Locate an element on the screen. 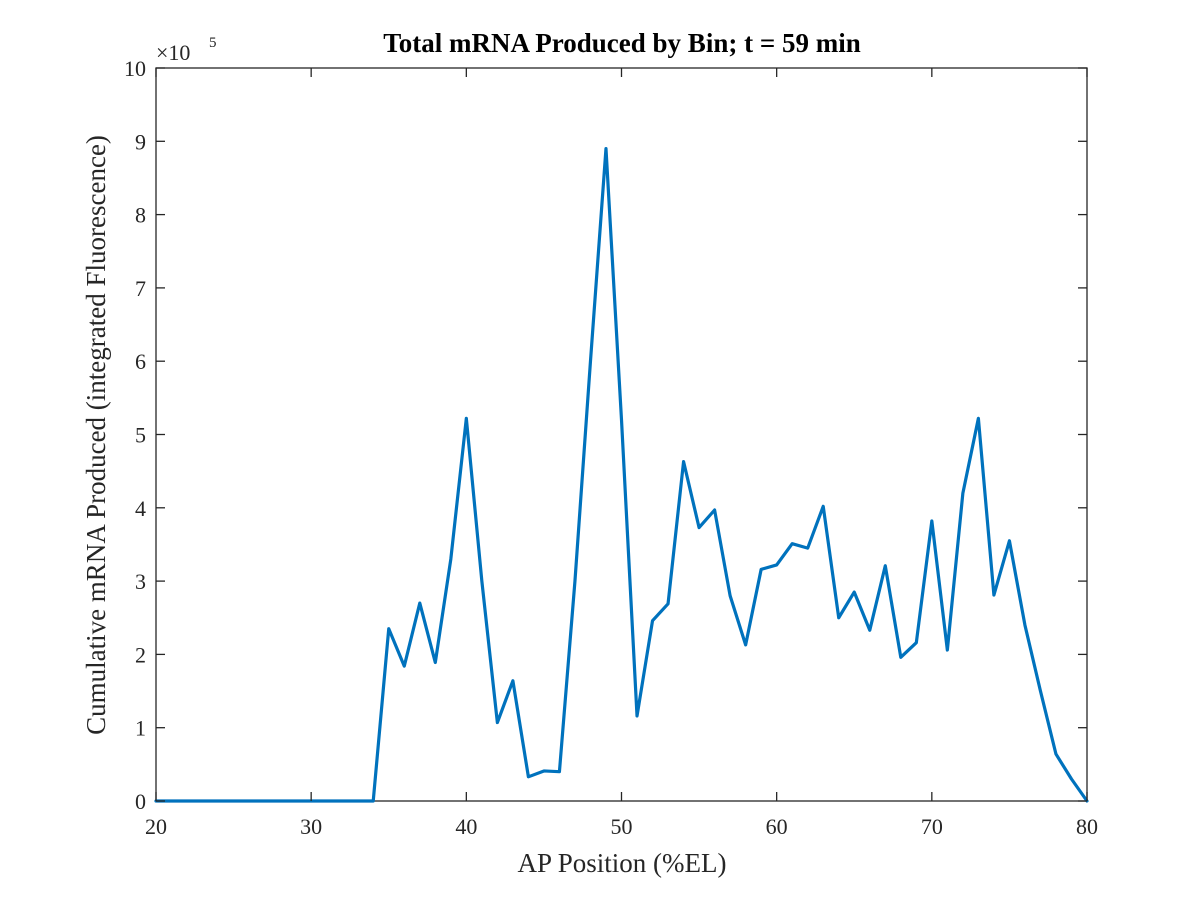  chart-title: Total mRNA Produced by Bin; t = 59 min is located at coordinates (621, 43).